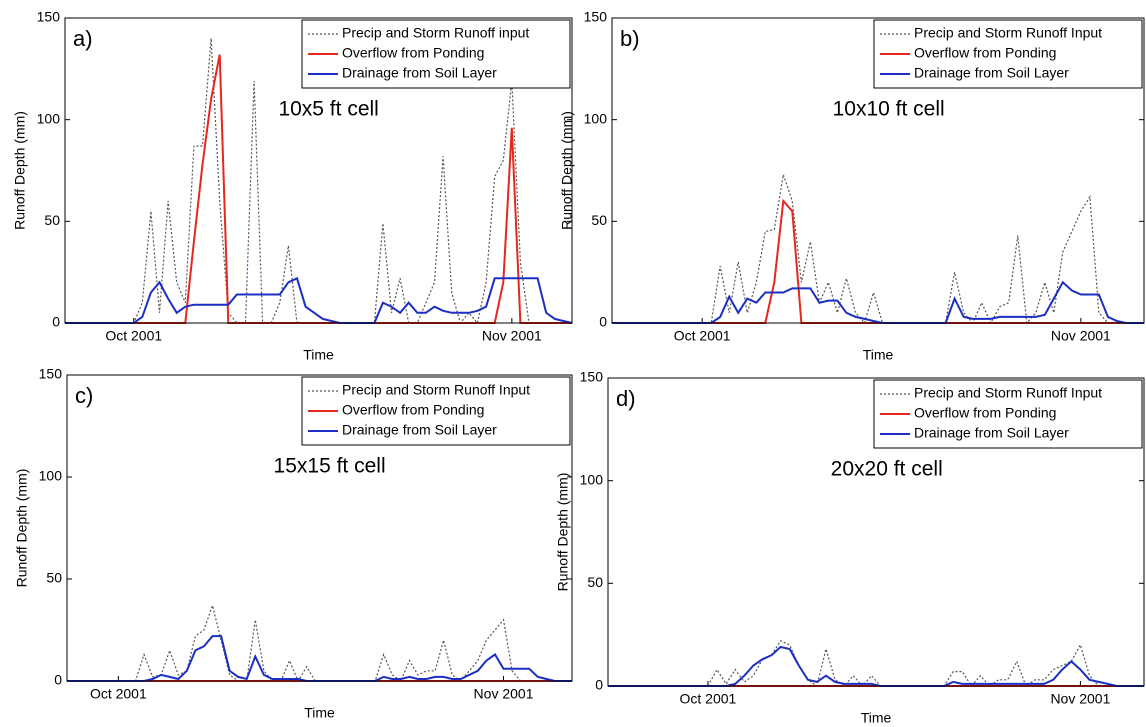 The height and width of the screenshot is (727, 1146). Describe the element at coordinates (83, 38) in the screenshot. I see `panel-label: a)` at that location.